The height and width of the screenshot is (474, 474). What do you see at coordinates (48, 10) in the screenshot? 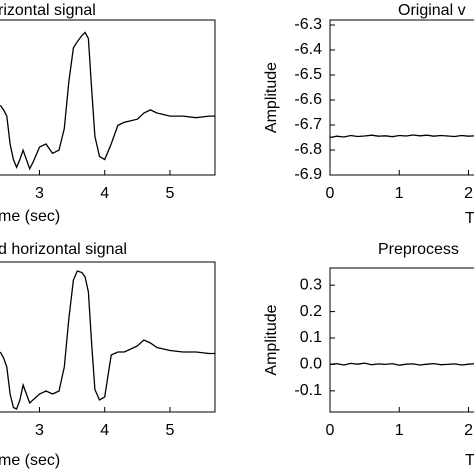
I see `panel-title: rizontal signal` at bounding box center [48, 10].